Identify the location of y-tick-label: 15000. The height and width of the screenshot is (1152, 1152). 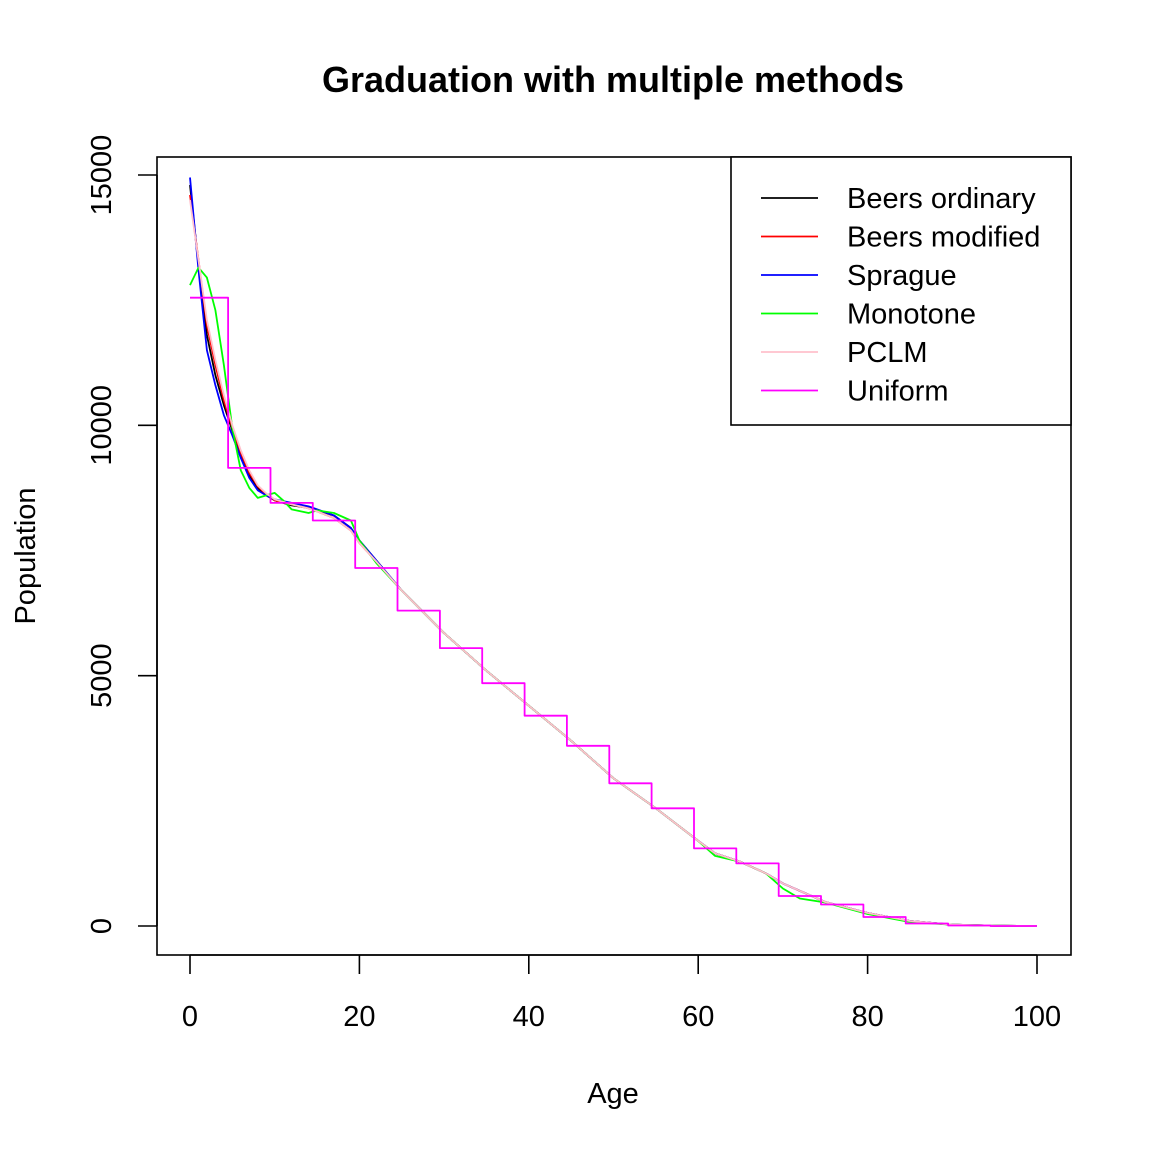
(102, 175).